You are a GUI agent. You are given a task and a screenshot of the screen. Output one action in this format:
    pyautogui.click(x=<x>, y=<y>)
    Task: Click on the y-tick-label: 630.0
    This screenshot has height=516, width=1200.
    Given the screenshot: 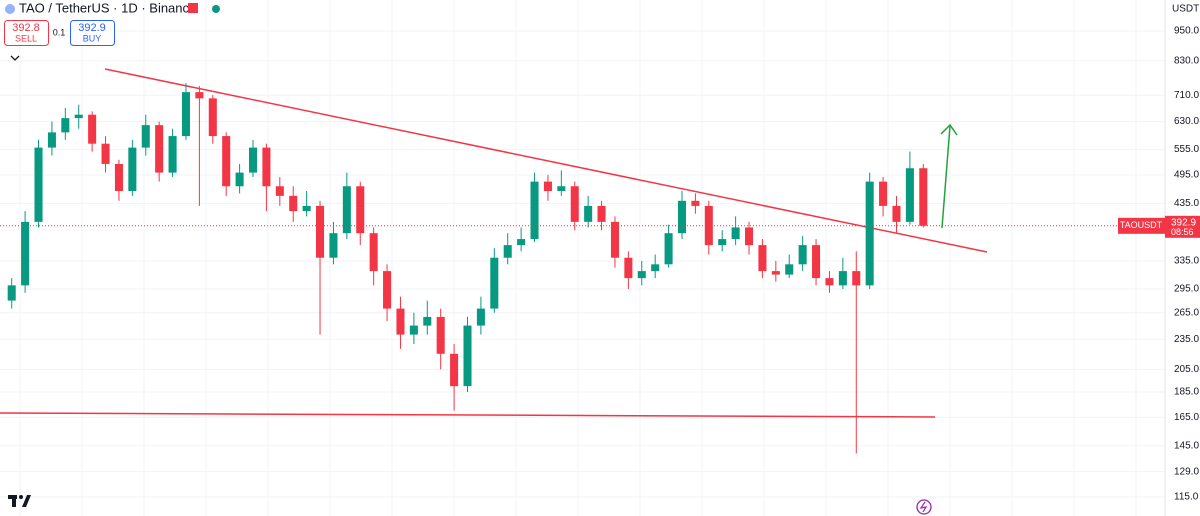 What is the action you would take?
    pyautogui.click(x=1186, y=121)
    